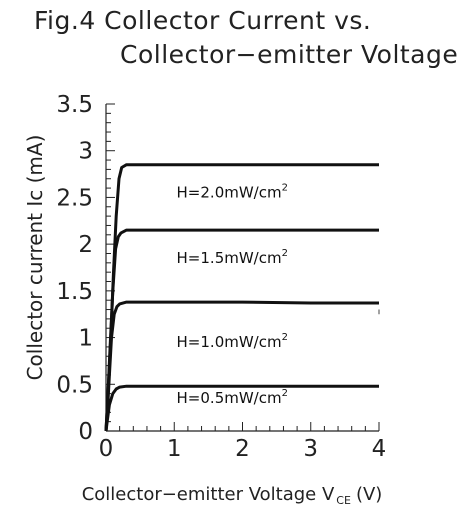 This screenshot has width=464, height=513. Describe the element at coordinates (74, 105) in the screenshot. I see `y-tick-label: 3.5` at that location.